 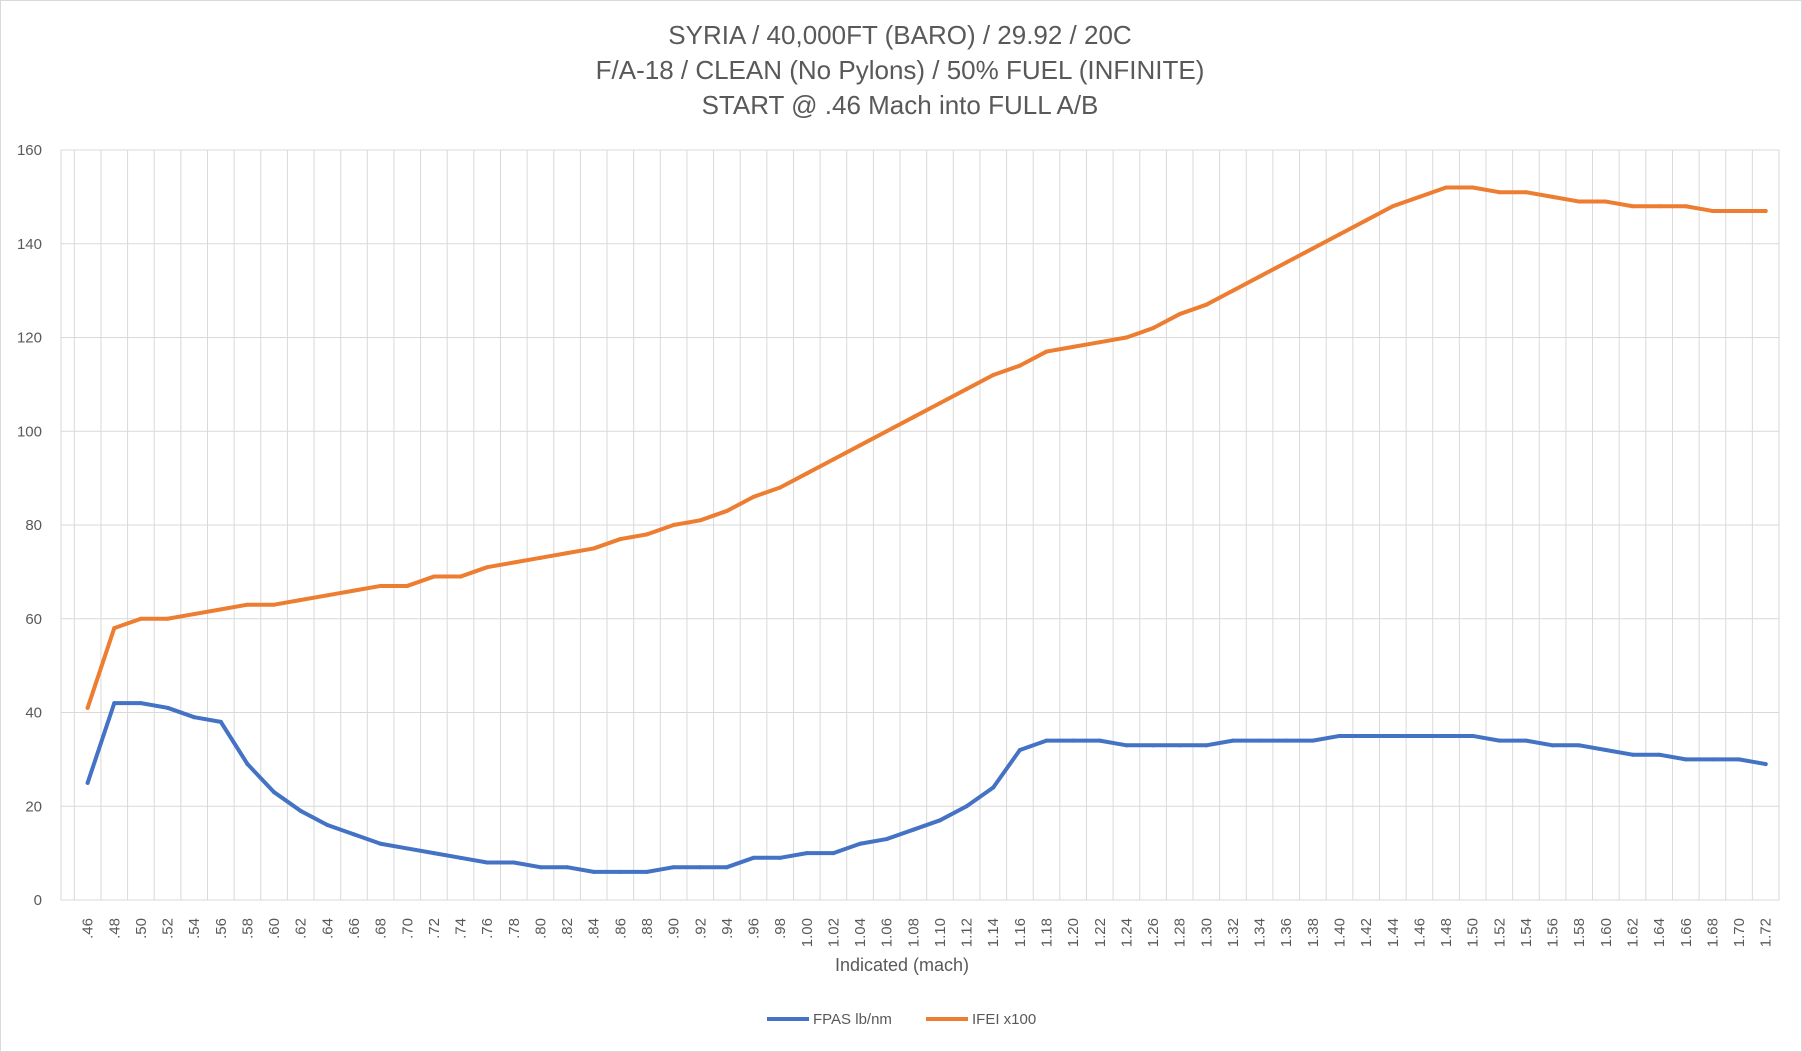 What do you see at coordinates (620, 928) in the screenshot?
I see `x-tick-label: .86` at bounding box center [620, 928].